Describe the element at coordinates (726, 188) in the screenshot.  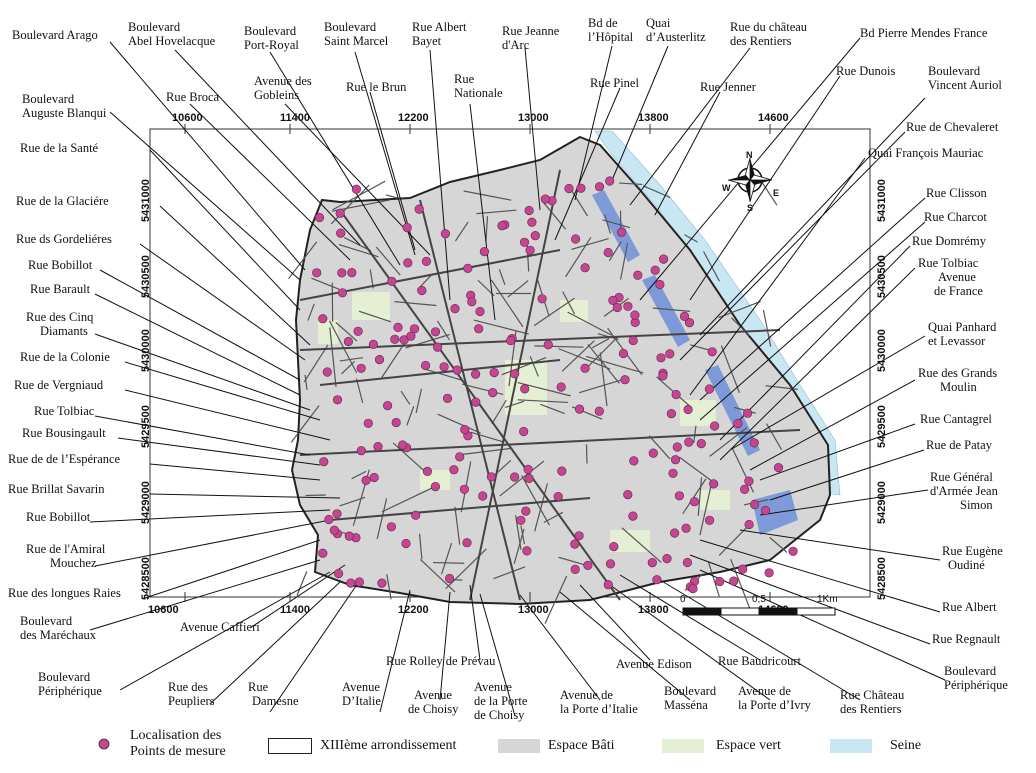
I see `compass-w: W` at that location.